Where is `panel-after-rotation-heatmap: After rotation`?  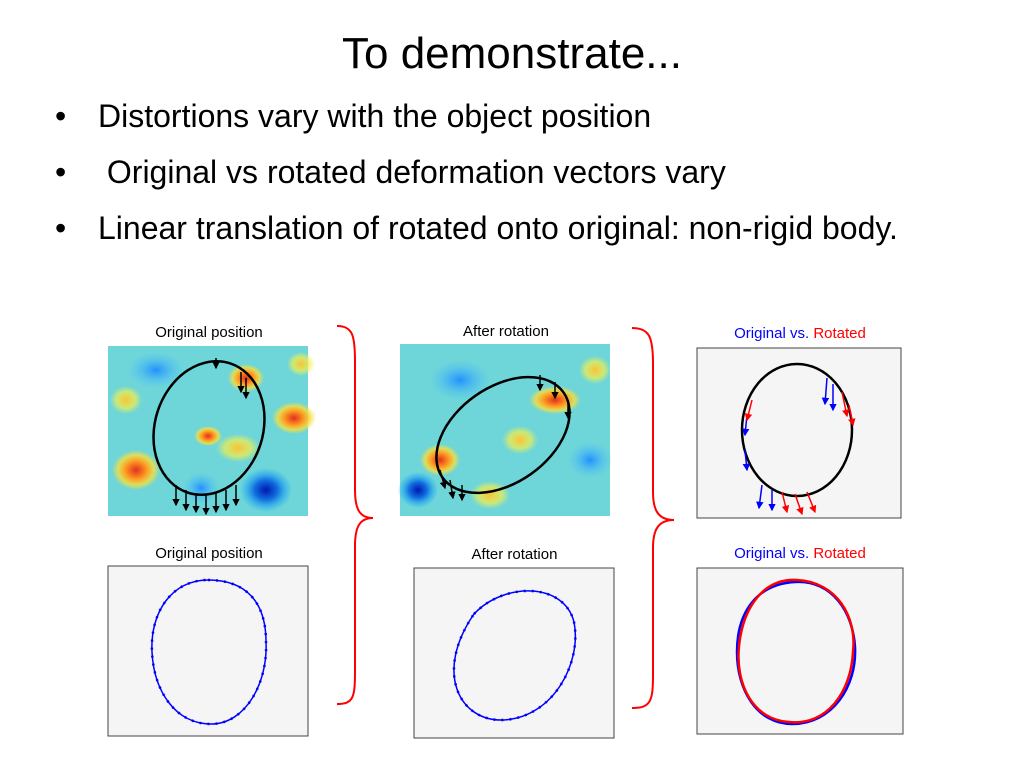
panel-after-rotation-heatmap: After rotation is located at coordinates (506, 421).